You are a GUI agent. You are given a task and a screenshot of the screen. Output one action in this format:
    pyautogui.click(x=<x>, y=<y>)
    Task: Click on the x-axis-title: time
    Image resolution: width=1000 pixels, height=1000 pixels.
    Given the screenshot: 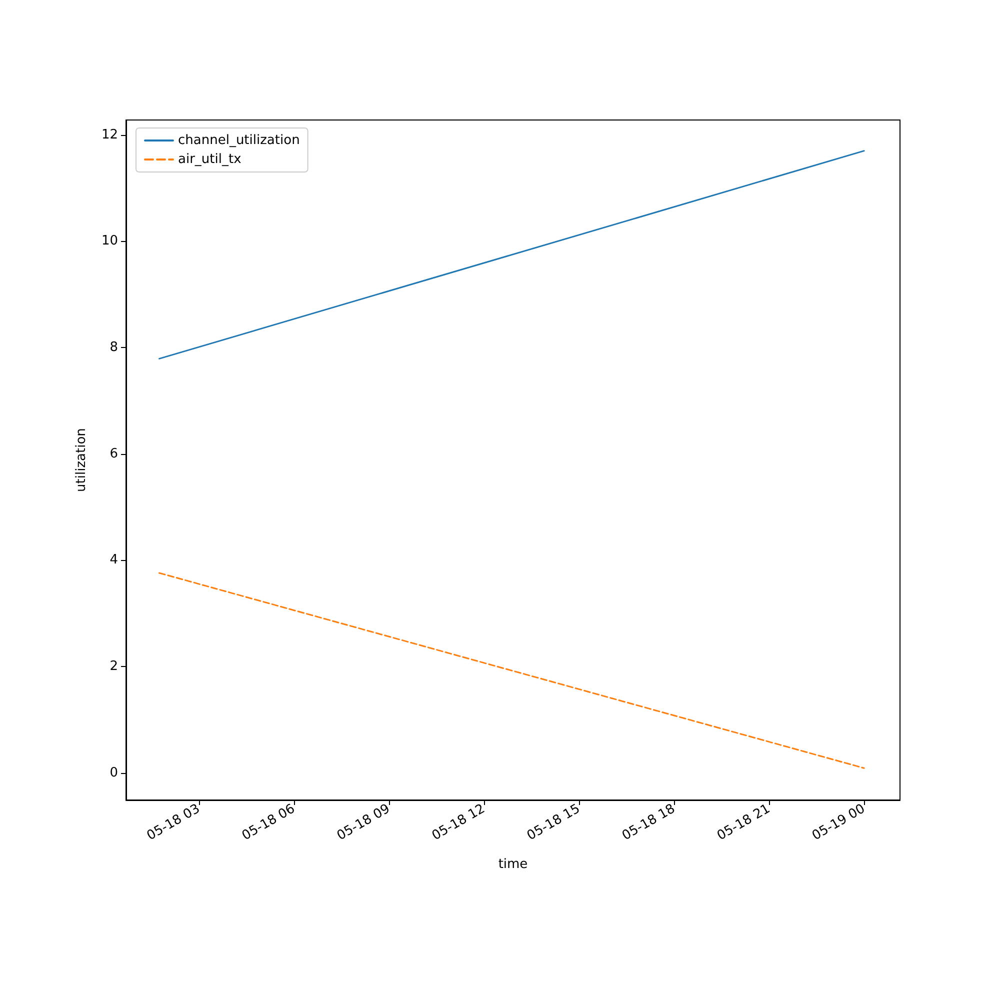 What is the action you would take?
    pyautogui.click(x=513, y=864)
    